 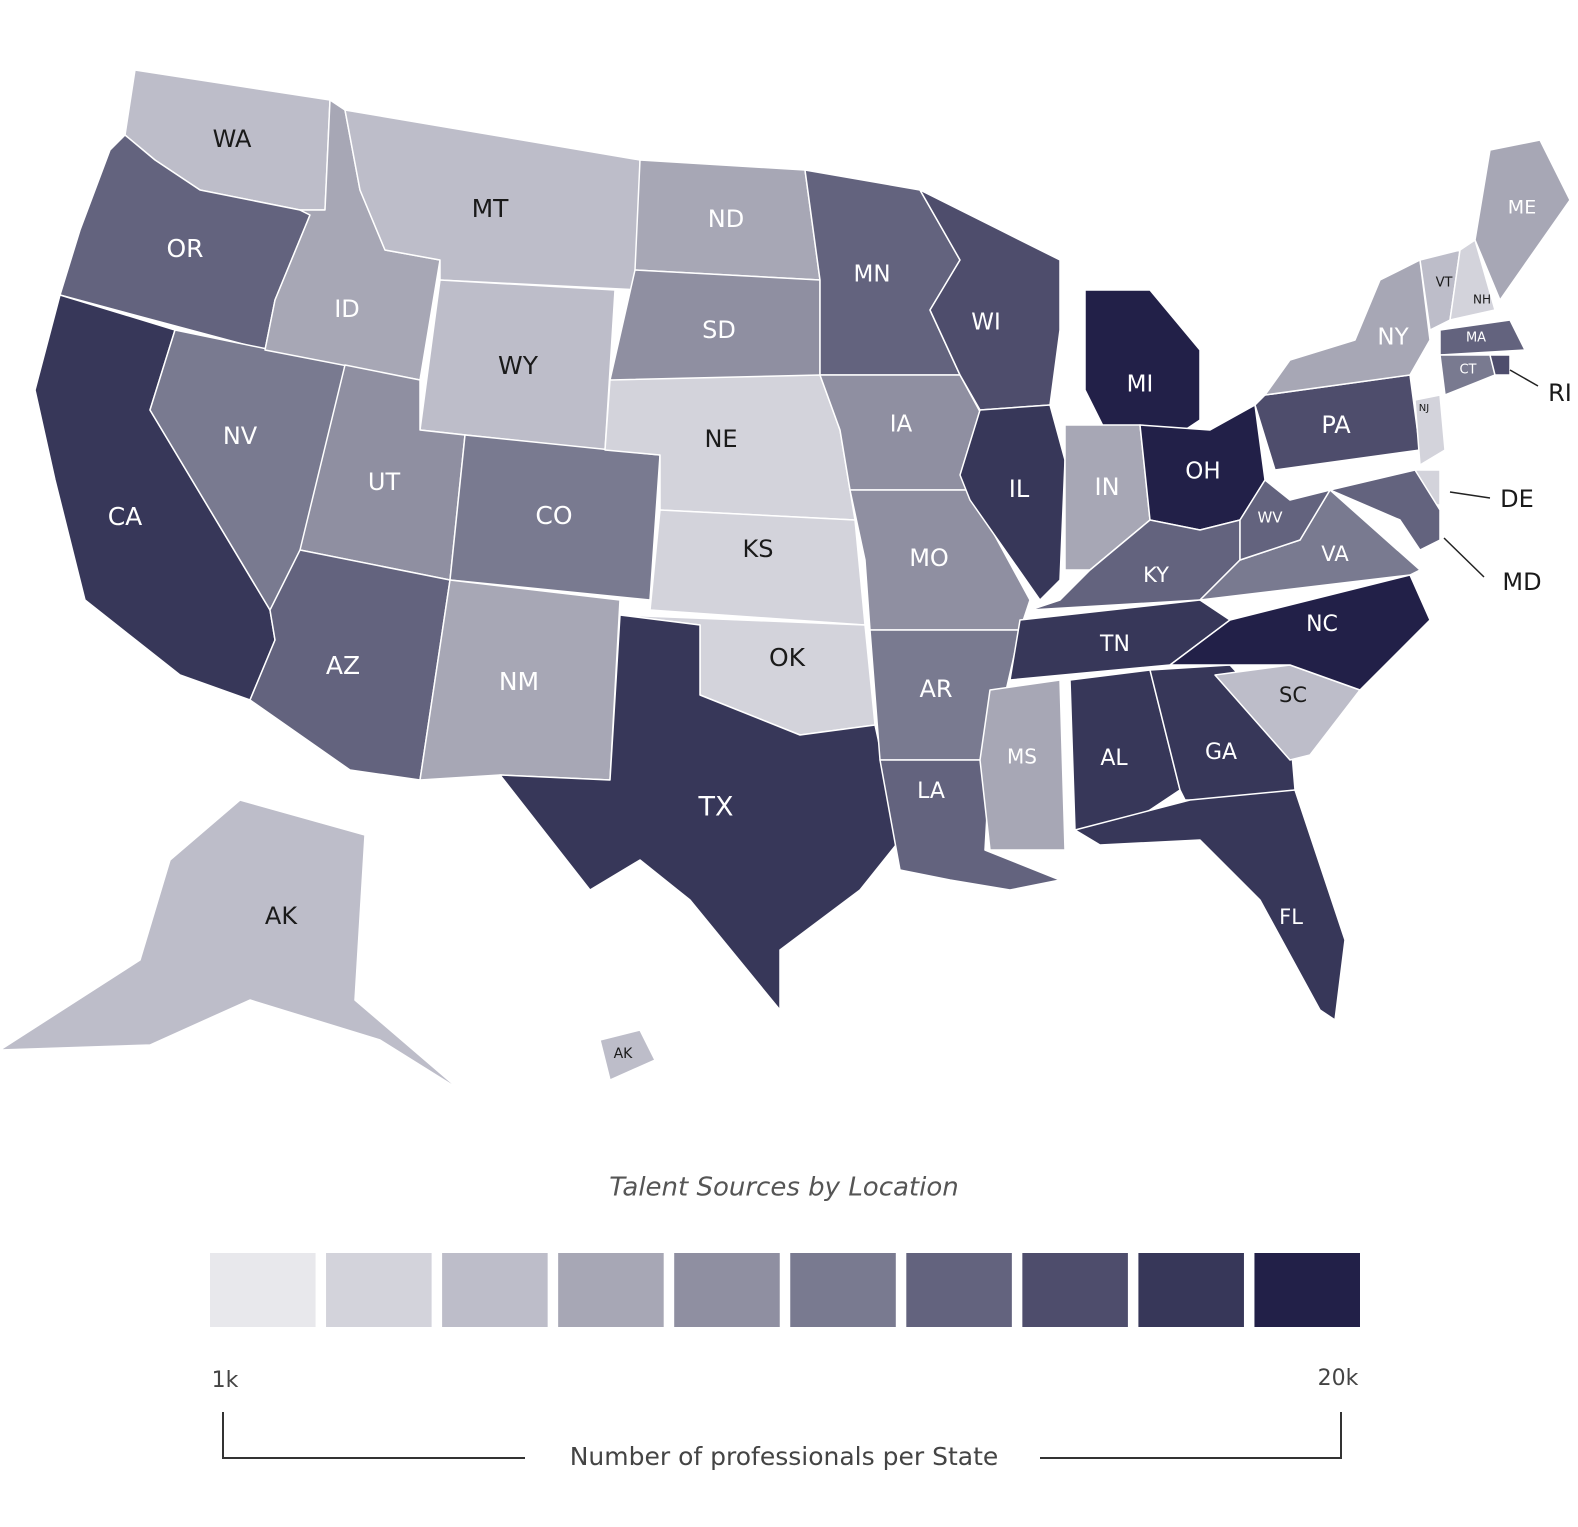 I want to click on state-label: WY, so click(x=518, y=365).